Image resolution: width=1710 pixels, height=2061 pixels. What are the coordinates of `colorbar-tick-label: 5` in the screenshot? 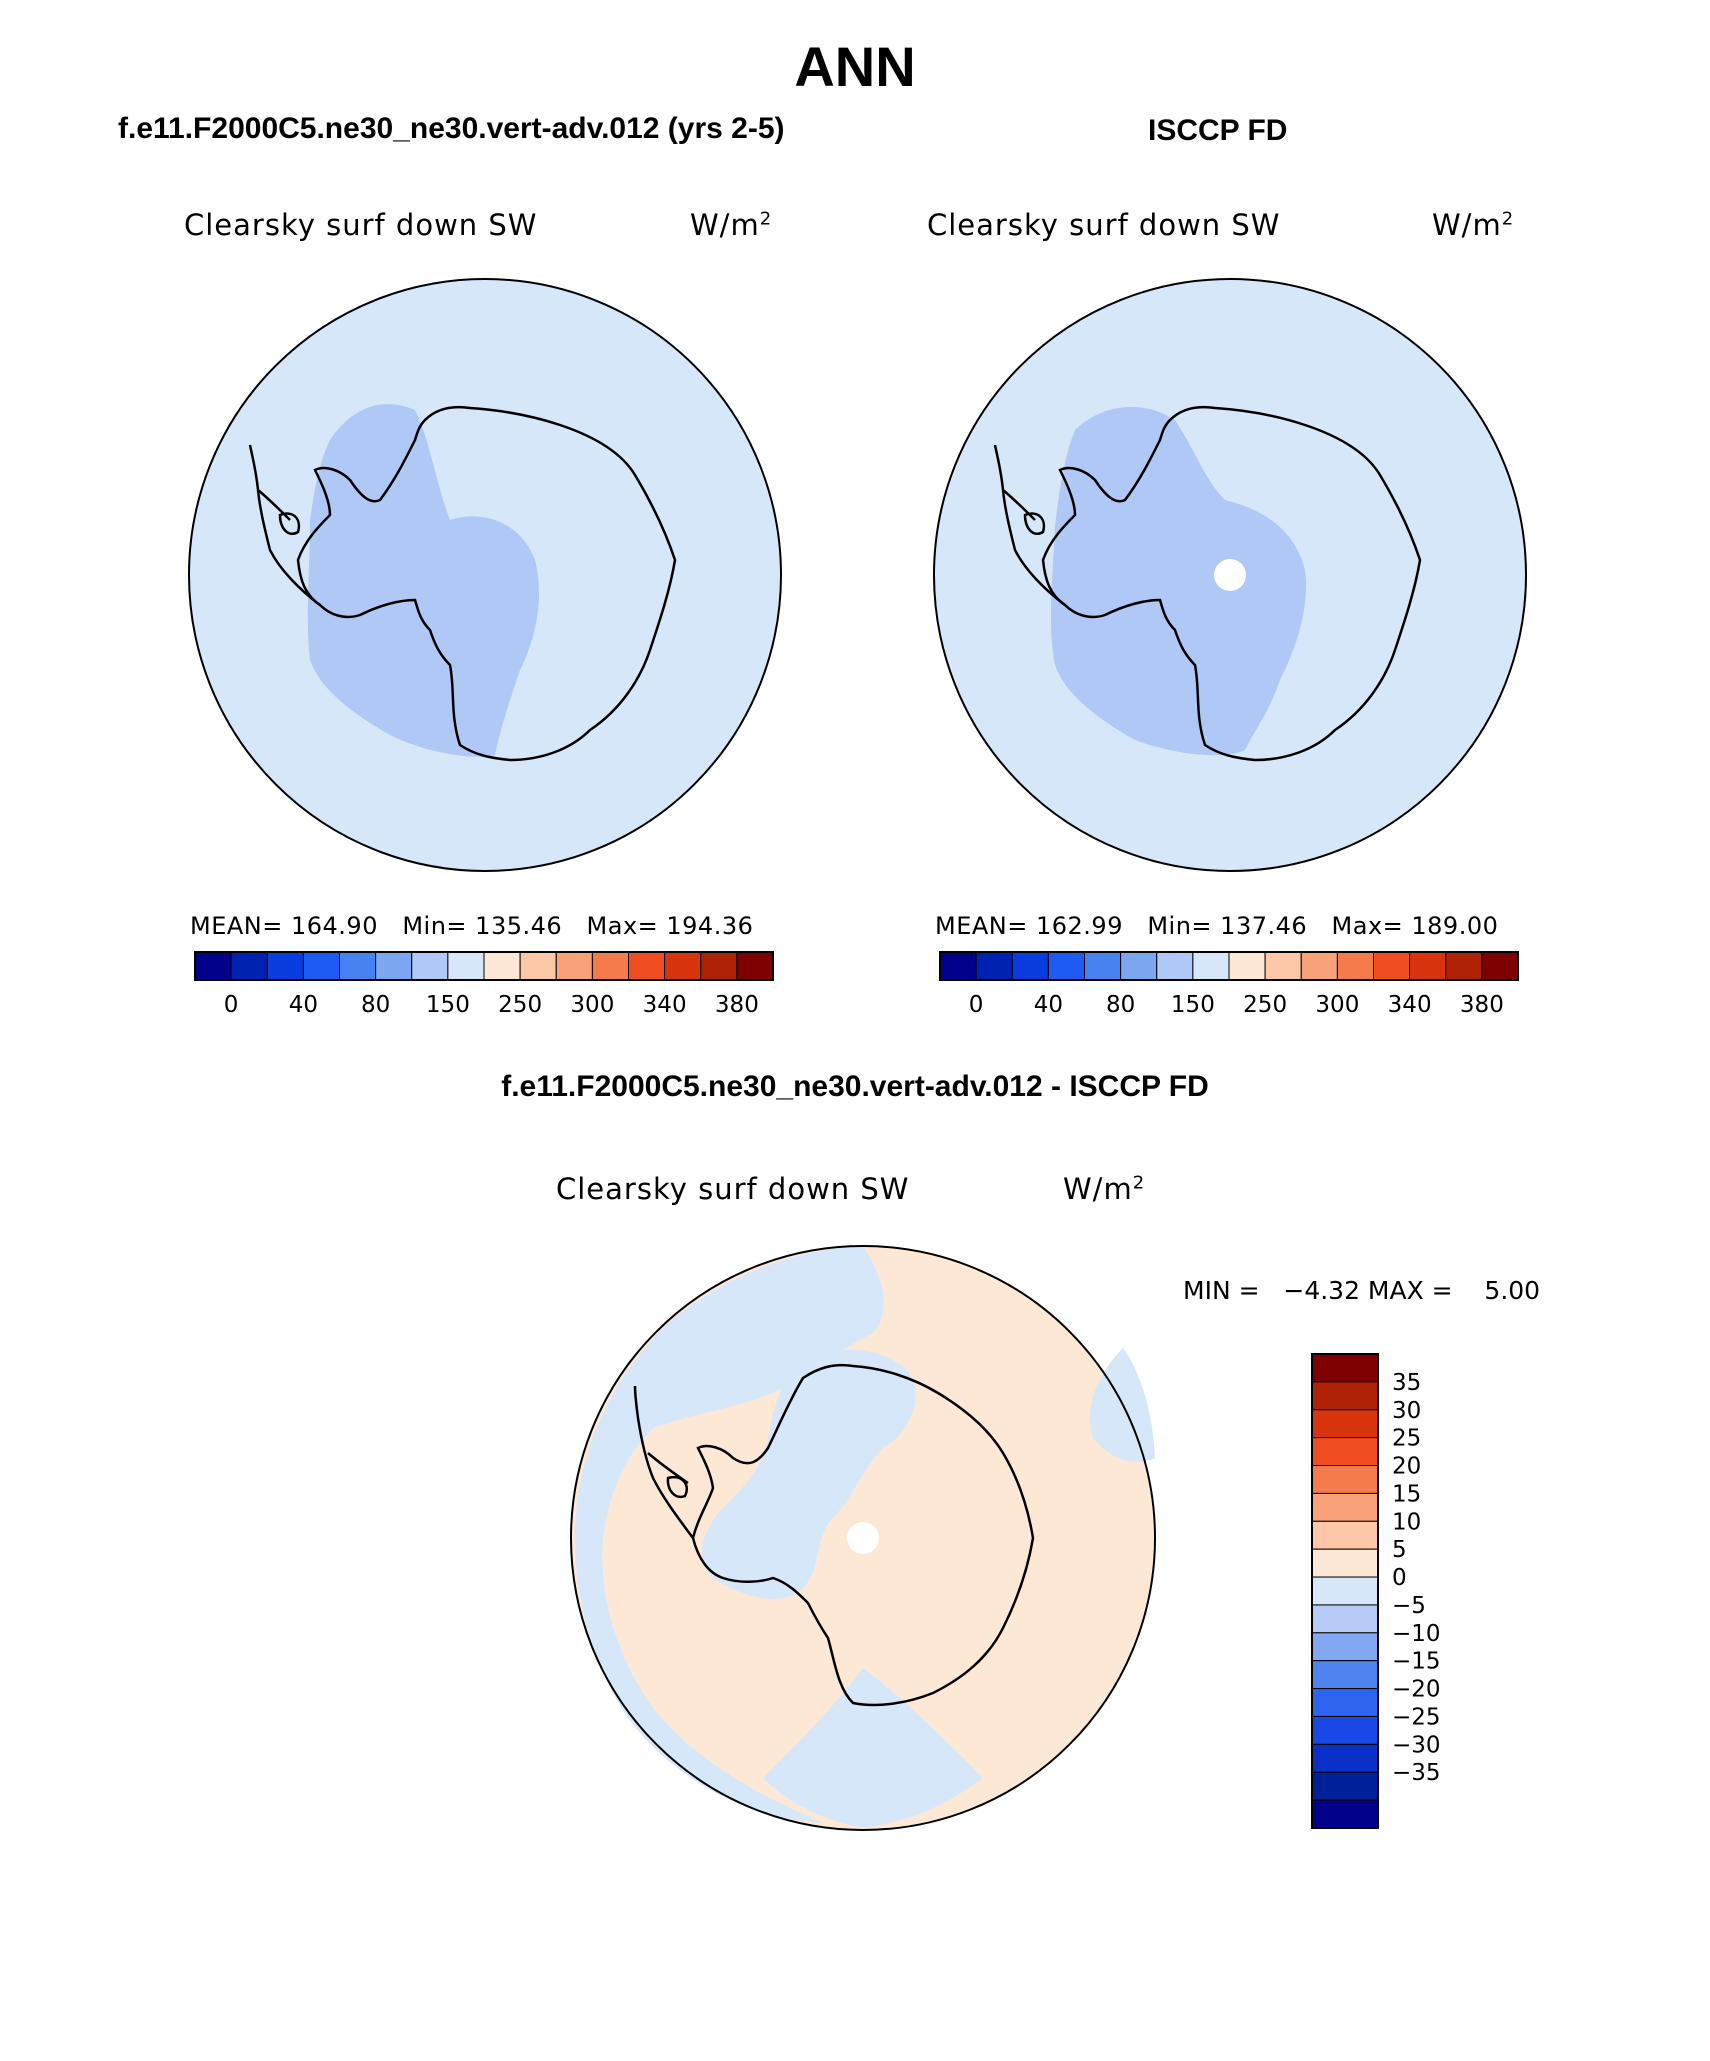 It's located at (1399, 1550).